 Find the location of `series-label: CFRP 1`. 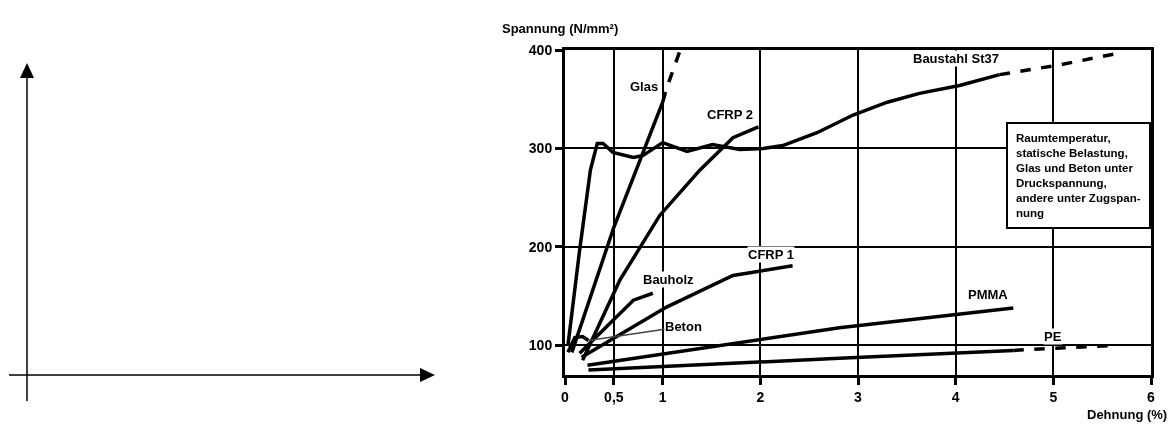

series-label: CFRP 1 is located at coordinates (771, 254).